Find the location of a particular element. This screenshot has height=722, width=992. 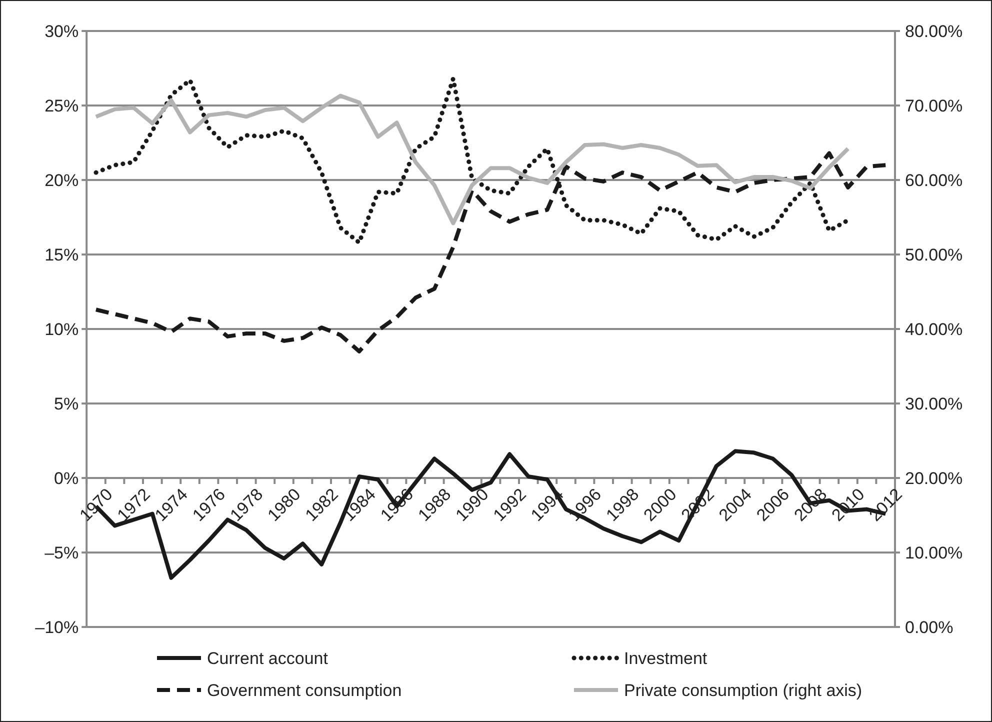

y-tick-label: 0% is located at coordinates (66, 478).